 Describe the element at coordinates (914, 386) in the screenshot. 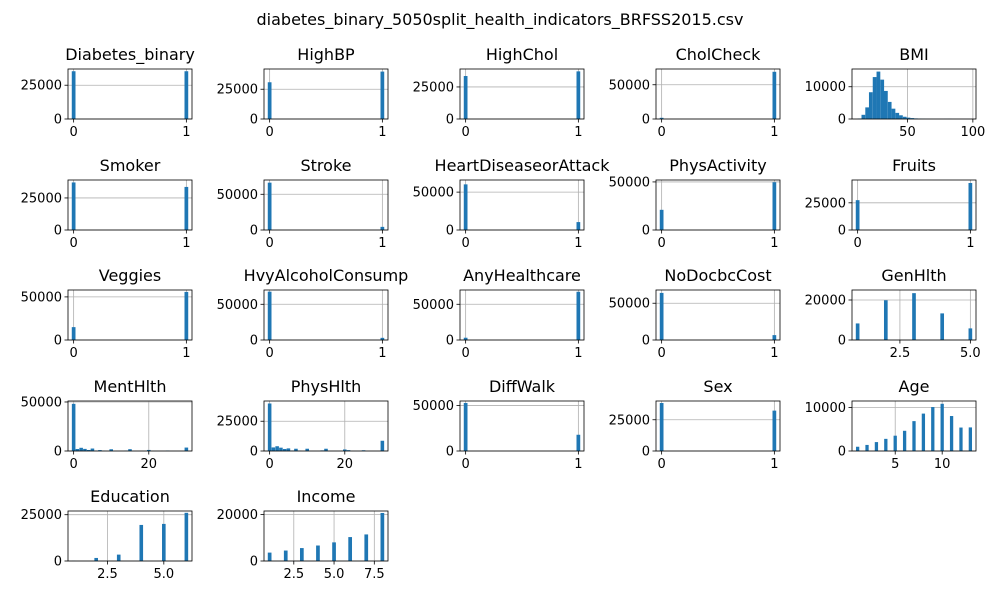

I see `panel-title-age: Age` at that location.